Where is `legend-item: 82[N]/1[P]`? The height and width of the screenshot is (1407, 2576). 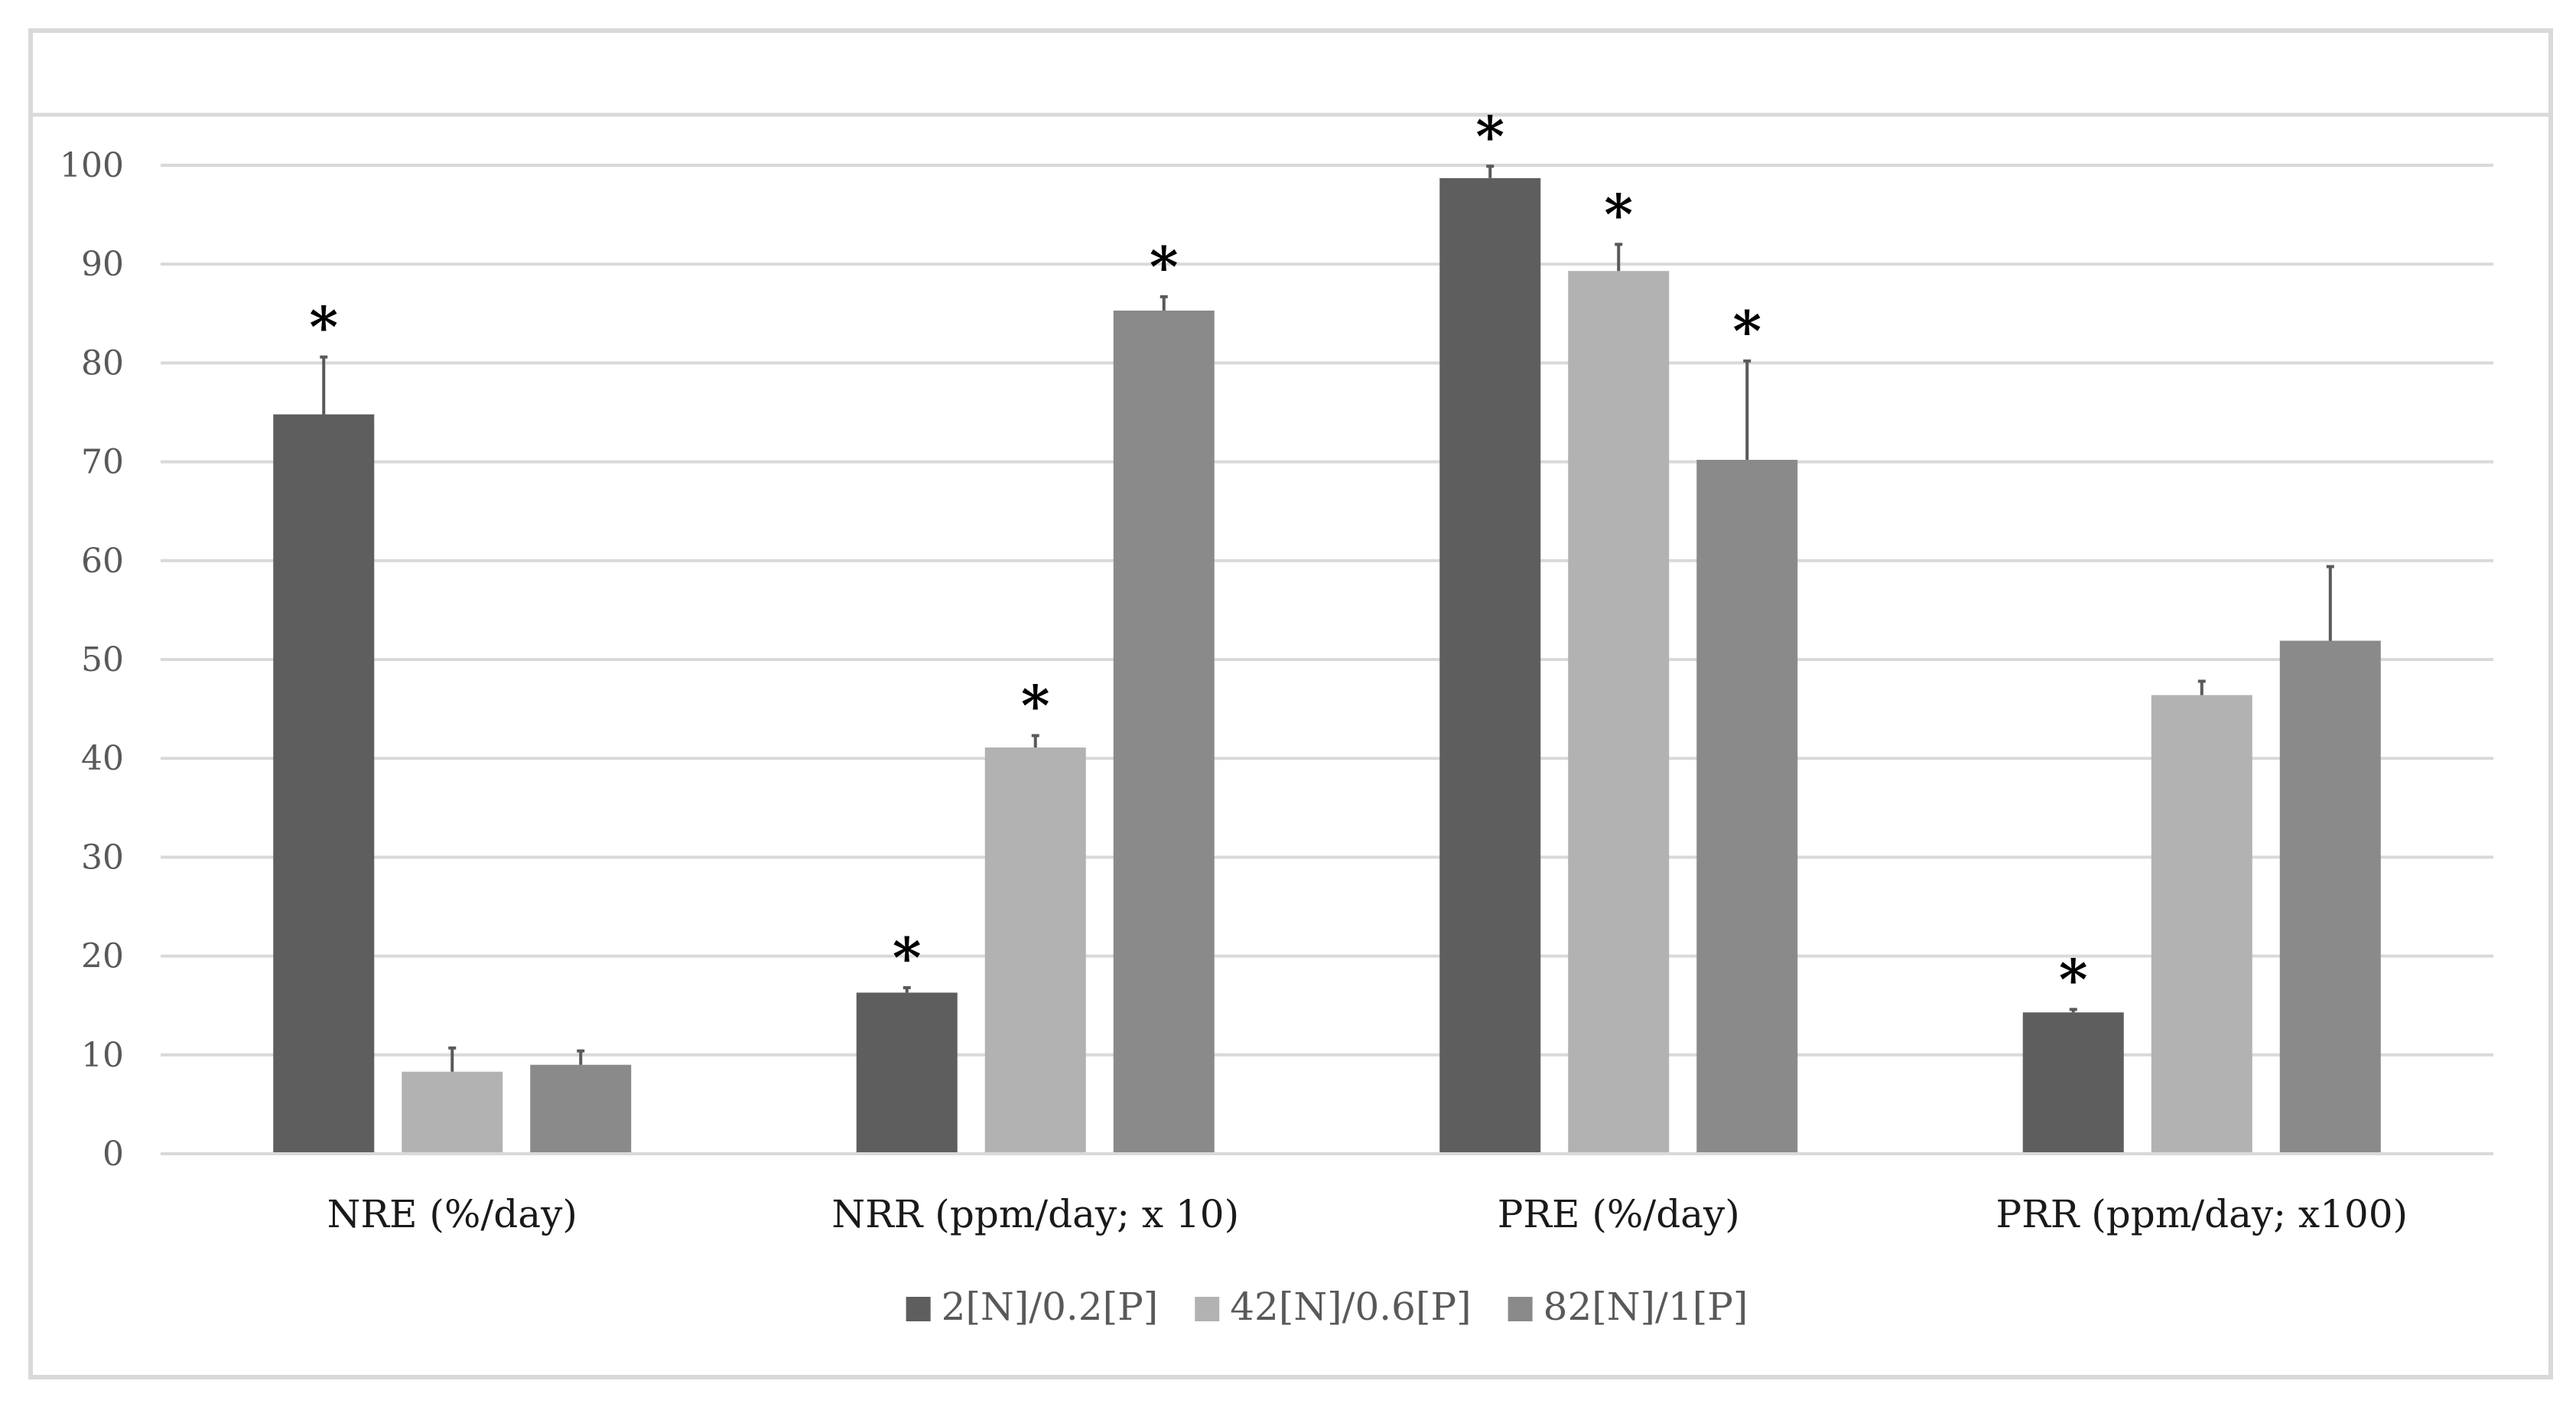
legend-item: 82[N]/1[P] is located at coordinates (1628, 1307).